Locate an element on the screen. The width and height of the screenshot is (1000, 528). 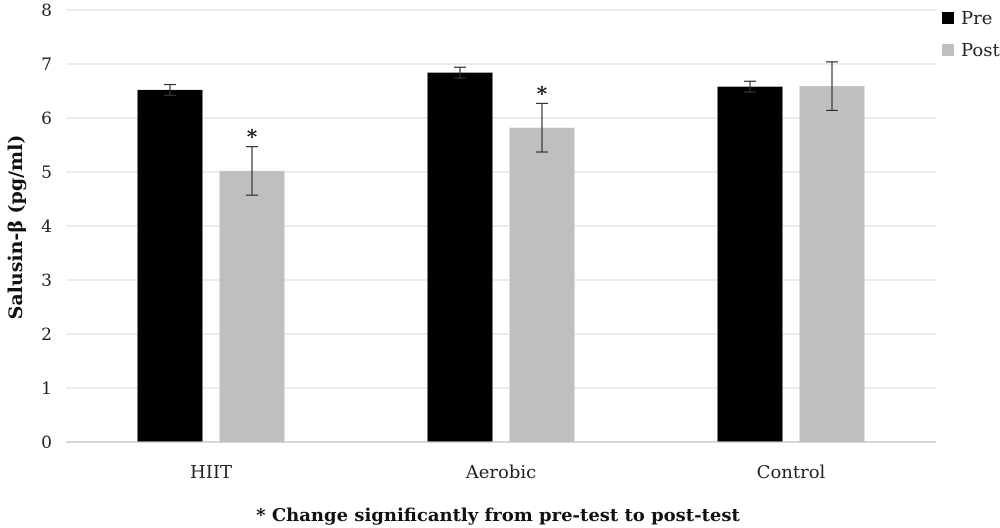
y-axis-ticks: 0 1 2 3 4 5 6 7 8 is located at coordinates (46, 227).